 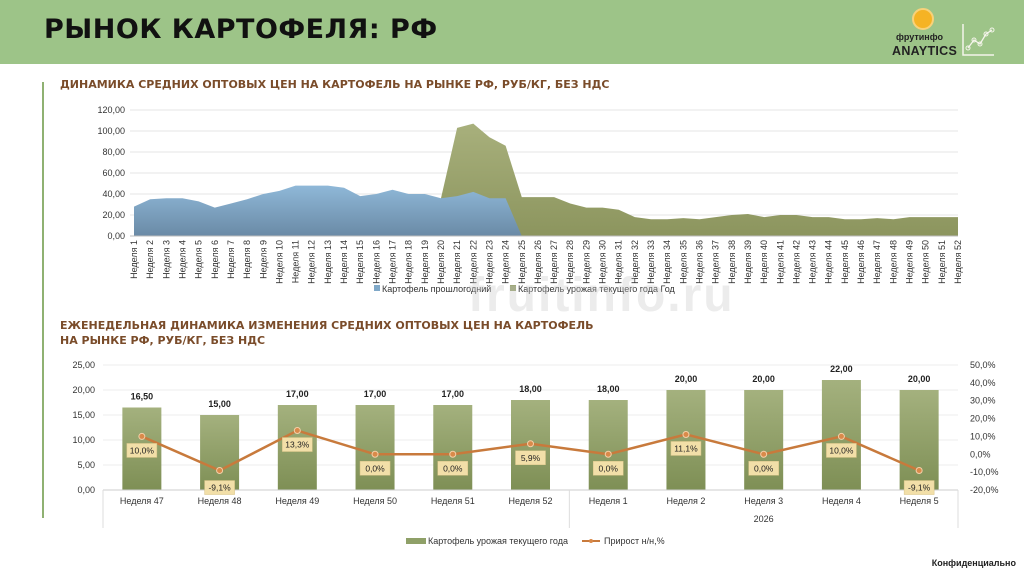 I want to click on y2-tick-label: -20,0%, so click(x=984, y=490).